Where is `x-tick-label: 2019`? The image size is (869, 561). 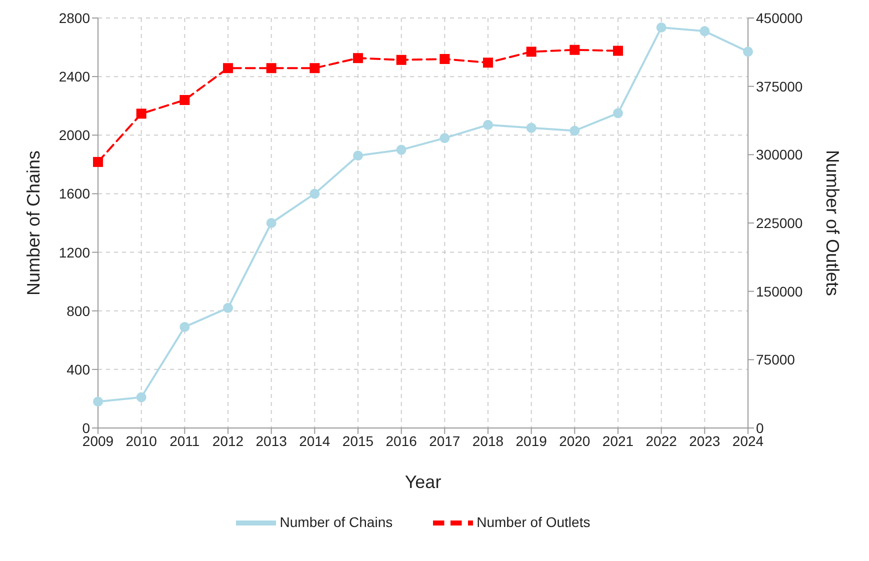 x-tick-label: 2019 is located at coordinates (532, 440).